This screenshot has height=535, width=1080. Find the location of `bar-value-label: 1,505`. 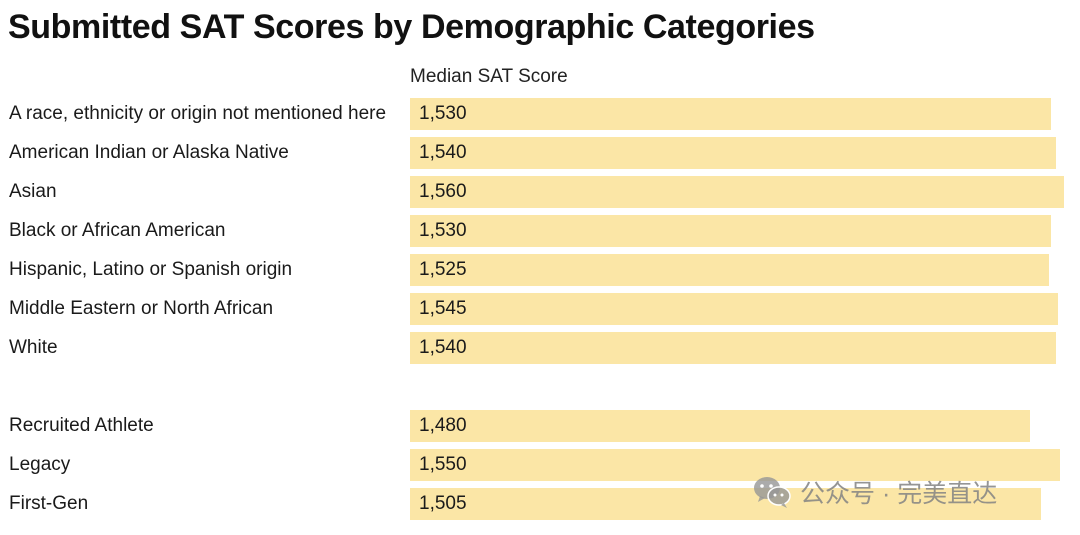

bar-value-label: 1,505 is located at coordinates (443, 503).